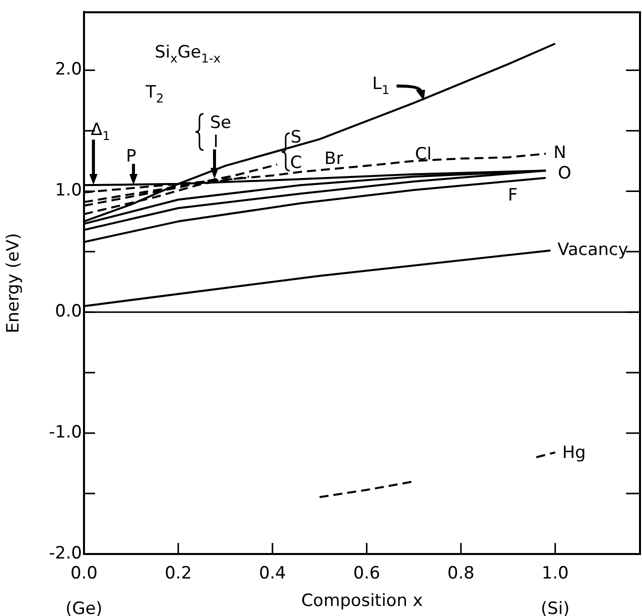 The image size is (642, 616). Describe the element at coordinates (423, 154) in the screenshot. I see `annotation: Cl` at that location.